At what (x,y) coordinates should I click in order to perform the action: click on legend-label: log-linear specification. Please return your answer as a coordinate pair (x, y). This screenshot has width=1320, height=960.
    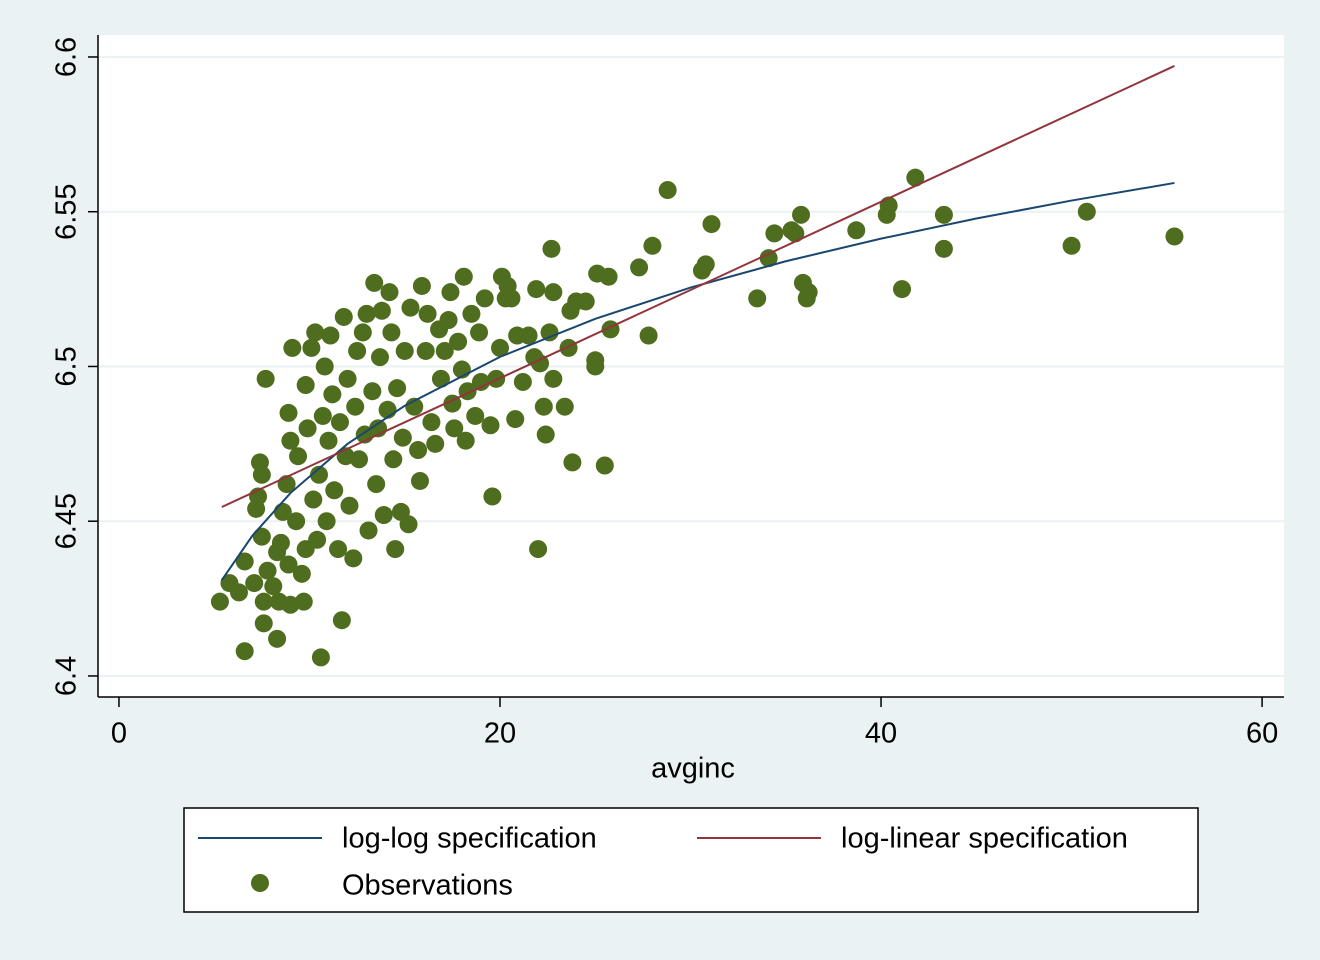
    Looking at the image, I should click on (984, 839).